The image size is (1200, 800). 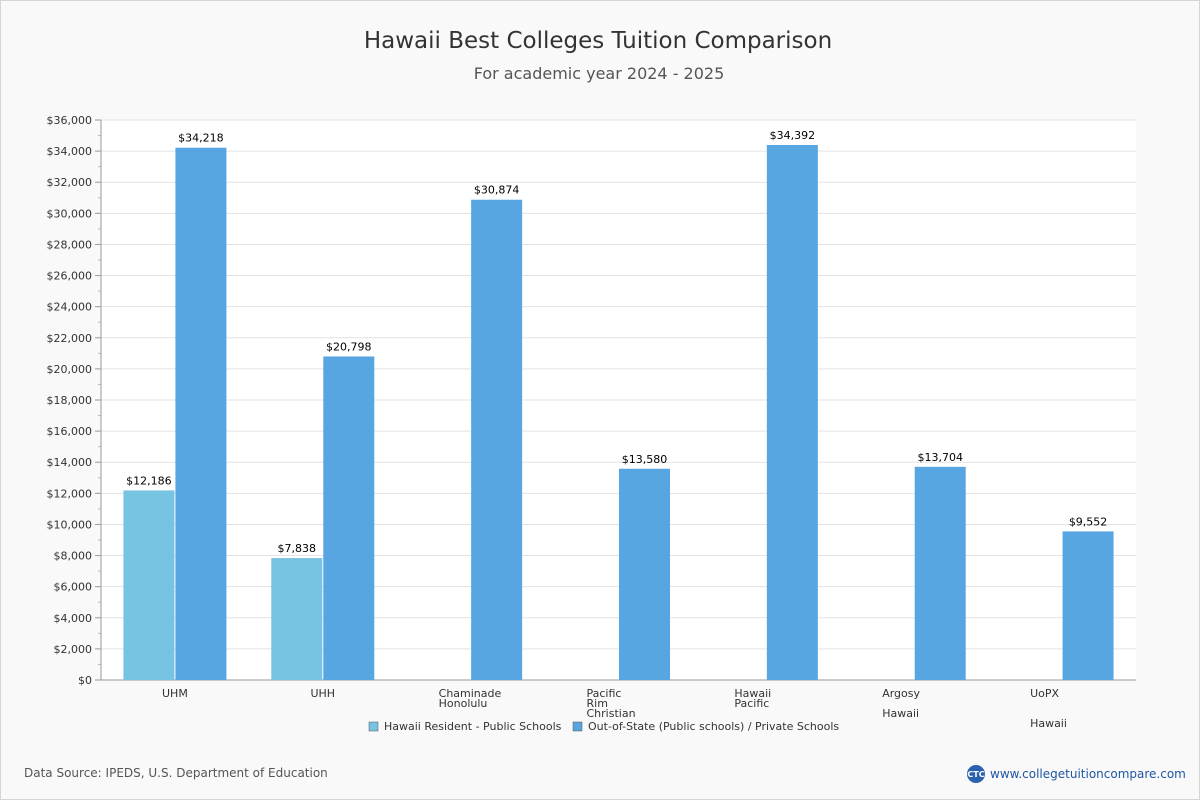 I want to click on brand-logo-text: CTC, so click(x=975, y=774).